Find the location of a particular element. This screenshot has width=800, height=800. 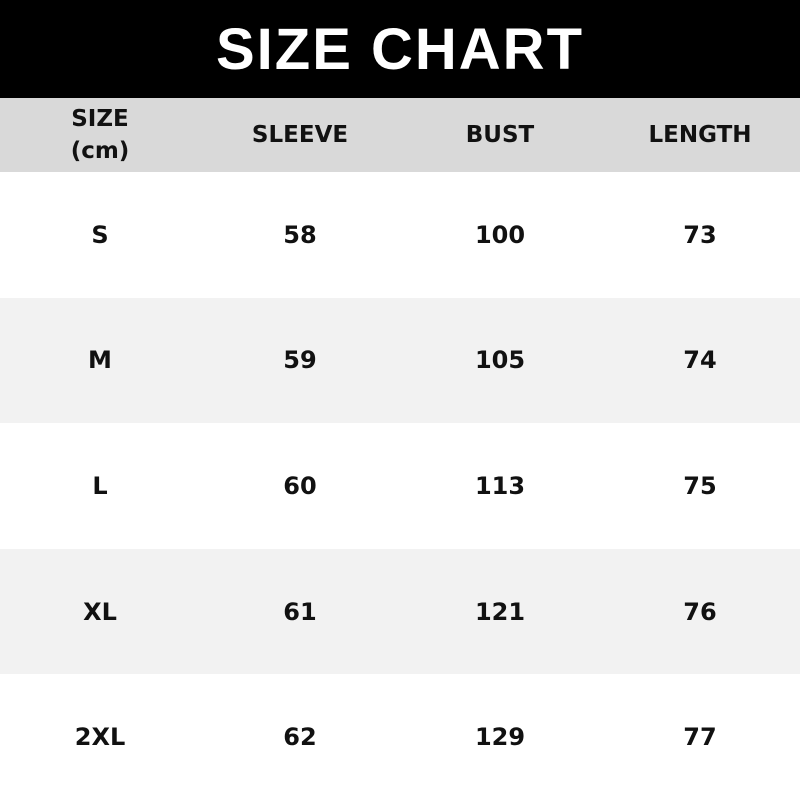

cell-sleeve: 59 is located at coordinates (300, 360).